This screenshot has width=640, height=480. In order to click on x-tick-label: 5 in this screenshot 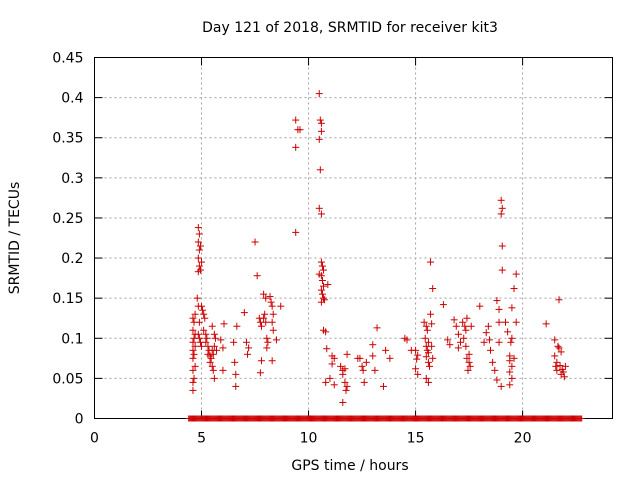, I will do `click(201, 439)`.